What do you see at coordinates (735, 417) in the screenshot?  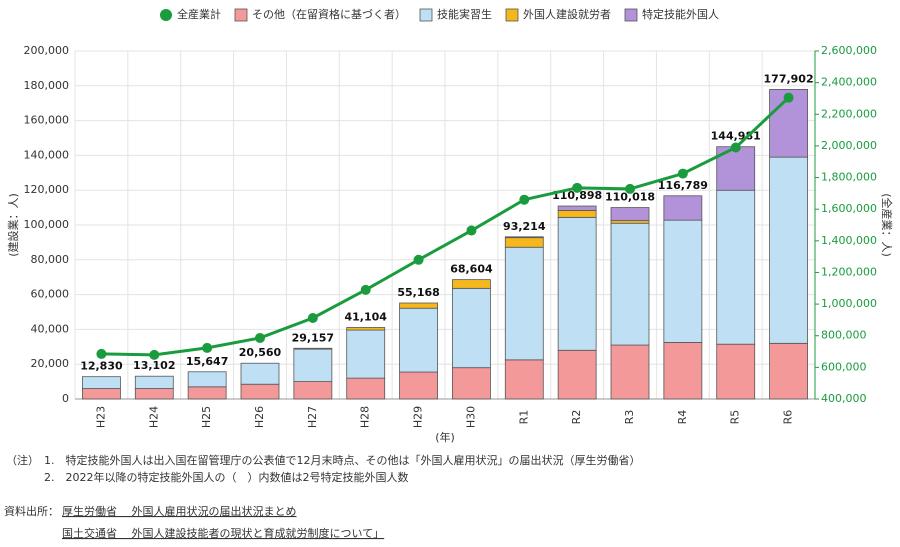 I see `x-tick-label: R5` at bounding box center [735, 417].